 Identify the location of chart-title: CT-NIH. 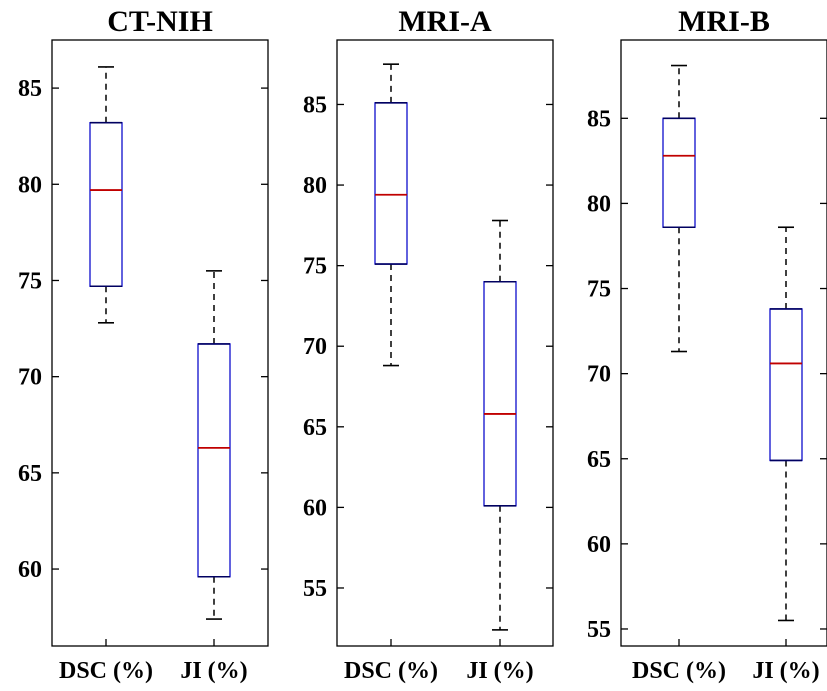
(160, 21).